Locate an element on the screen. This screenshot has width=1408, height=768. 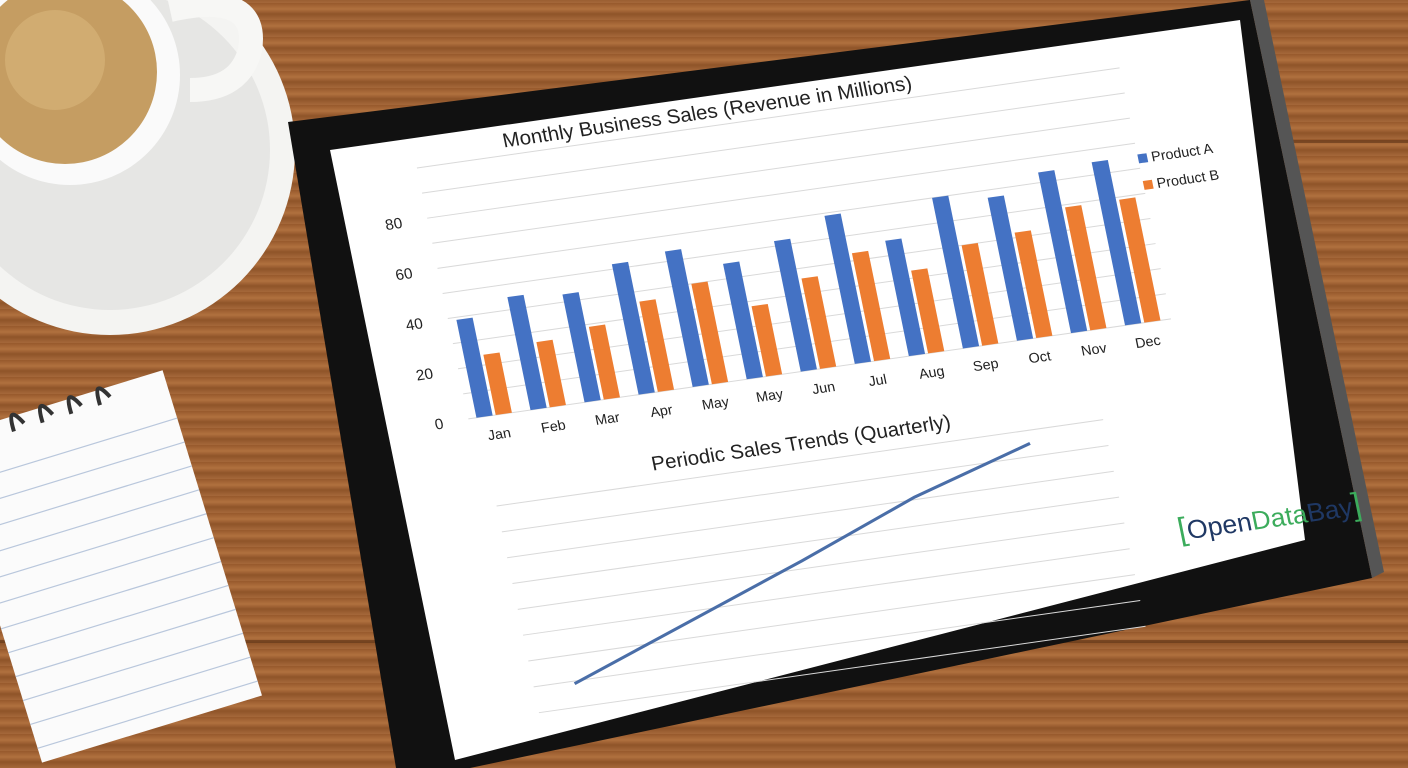
spiral-binding is located at coordinates (60, 409).